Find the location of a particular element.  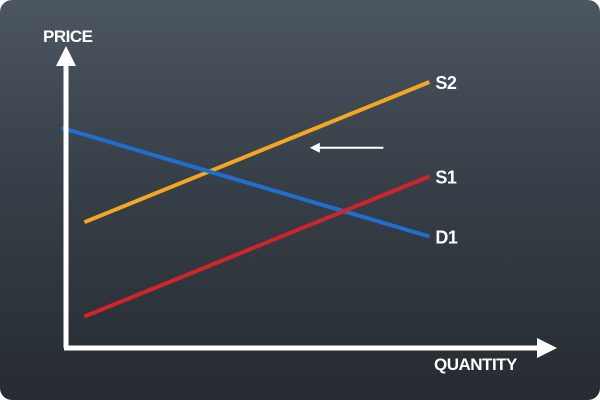

x-axis-label: QUANTITY is located at coordinates (476, 364).